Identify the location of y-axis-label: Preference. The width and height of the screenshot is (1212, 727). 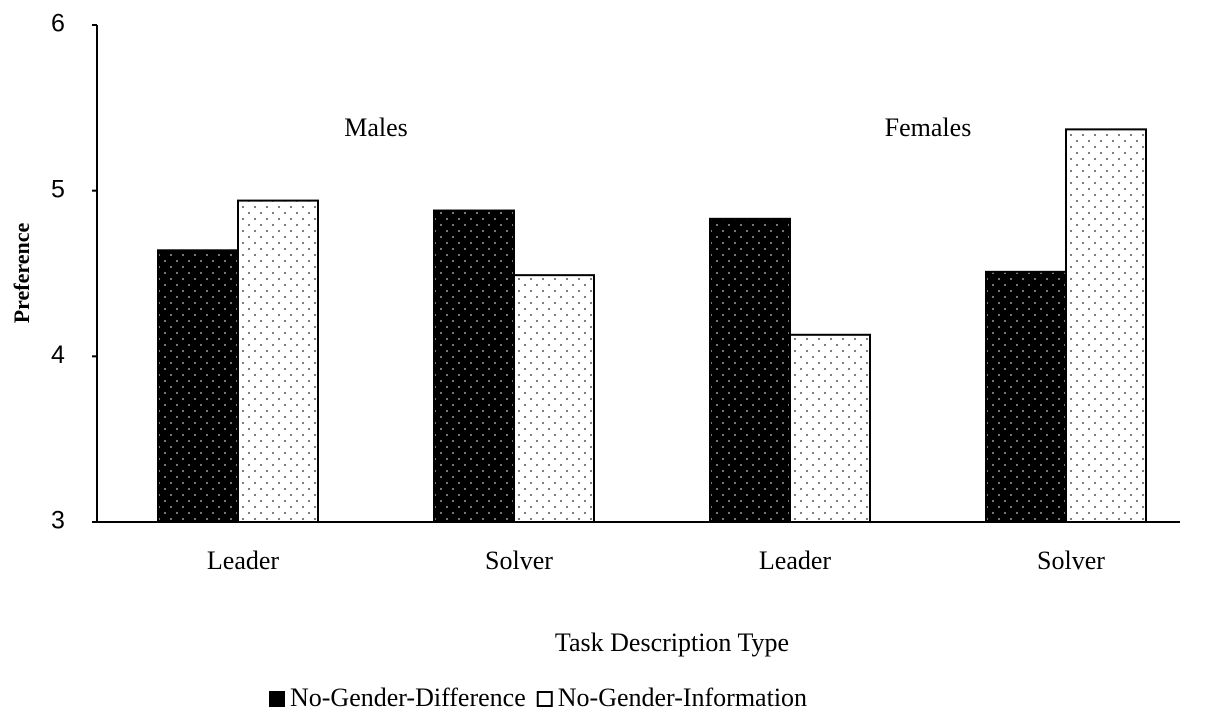
(21, 272).